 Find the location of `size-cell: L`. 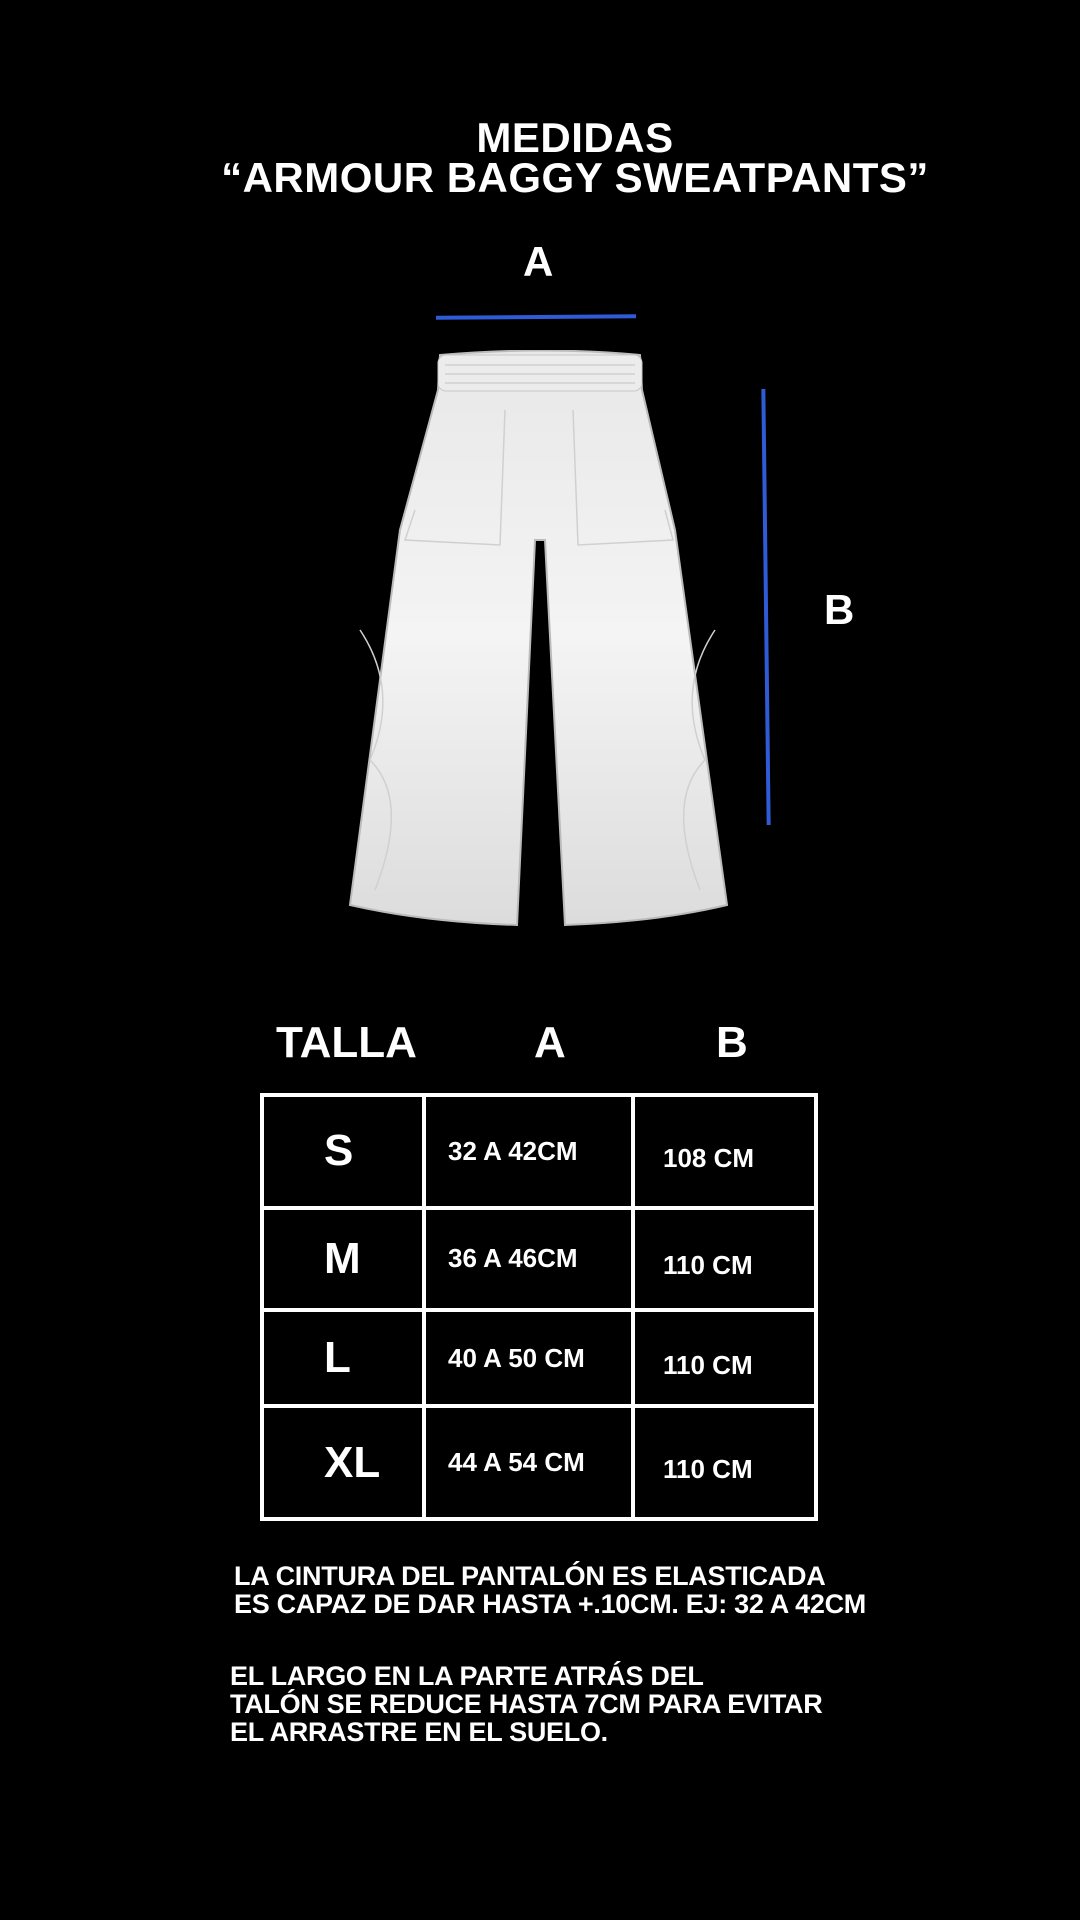

size-cell: L is located at coordinates (343, 1358).